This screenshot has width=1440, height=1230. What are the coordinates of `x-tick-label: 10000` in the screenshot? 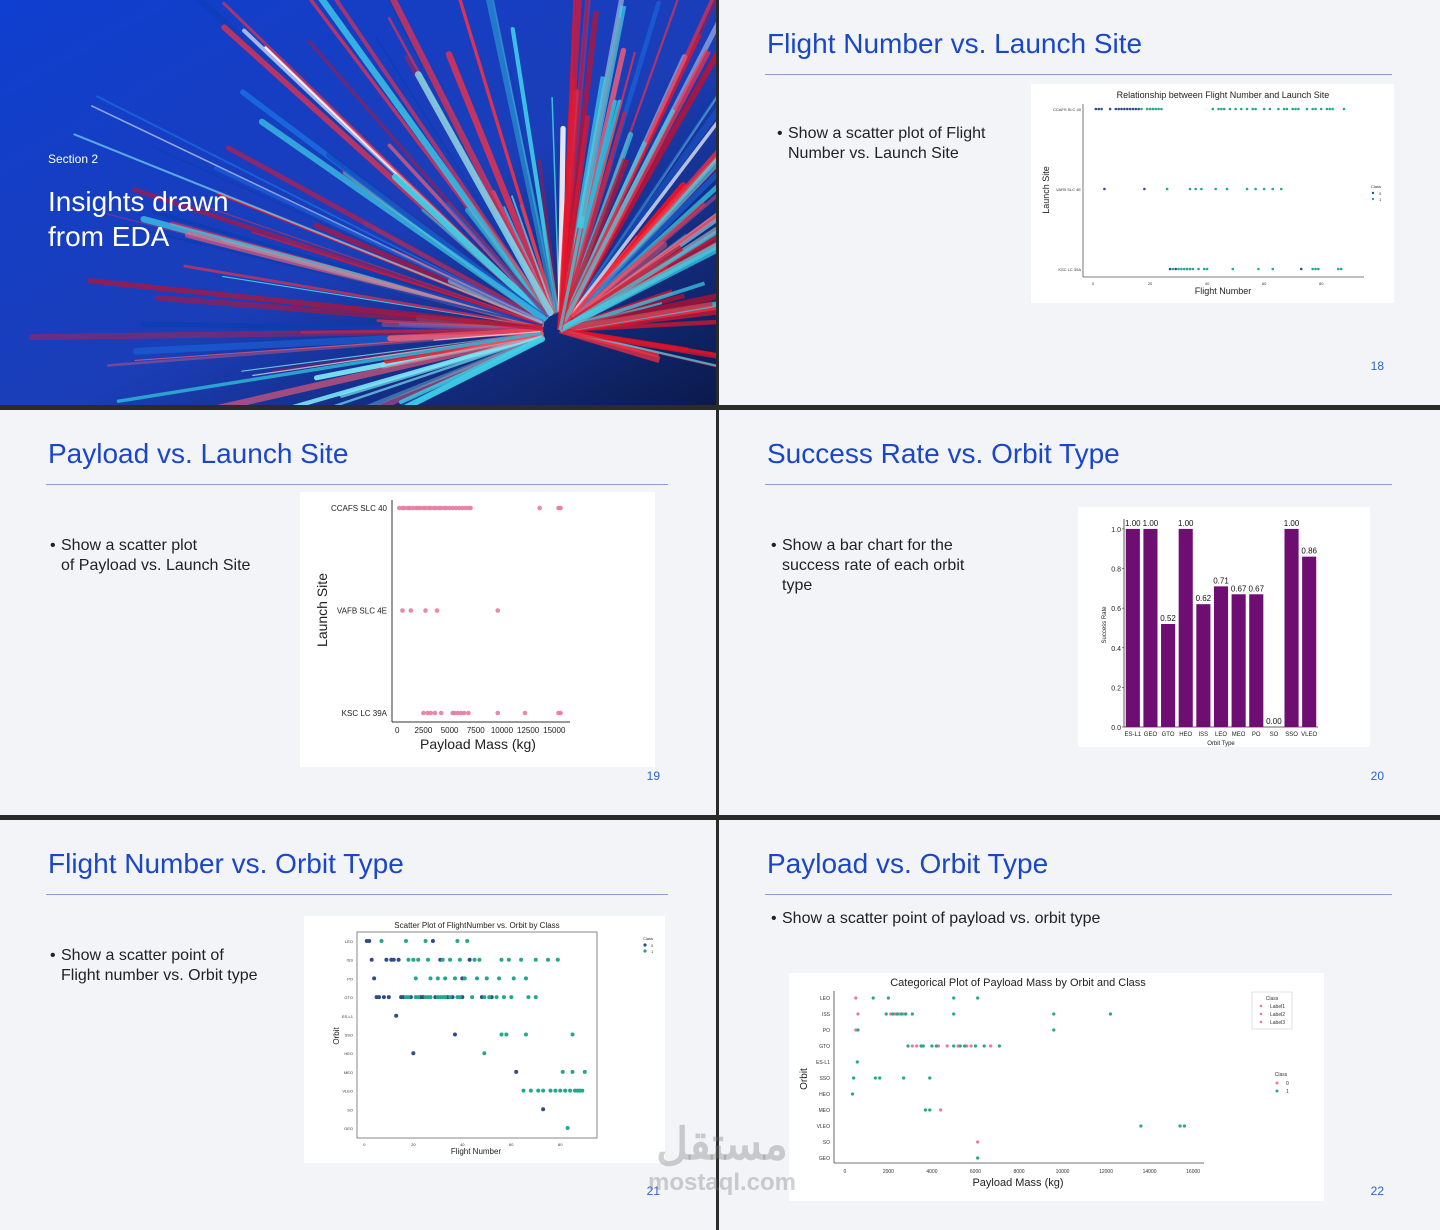 It's located at (502, 730).